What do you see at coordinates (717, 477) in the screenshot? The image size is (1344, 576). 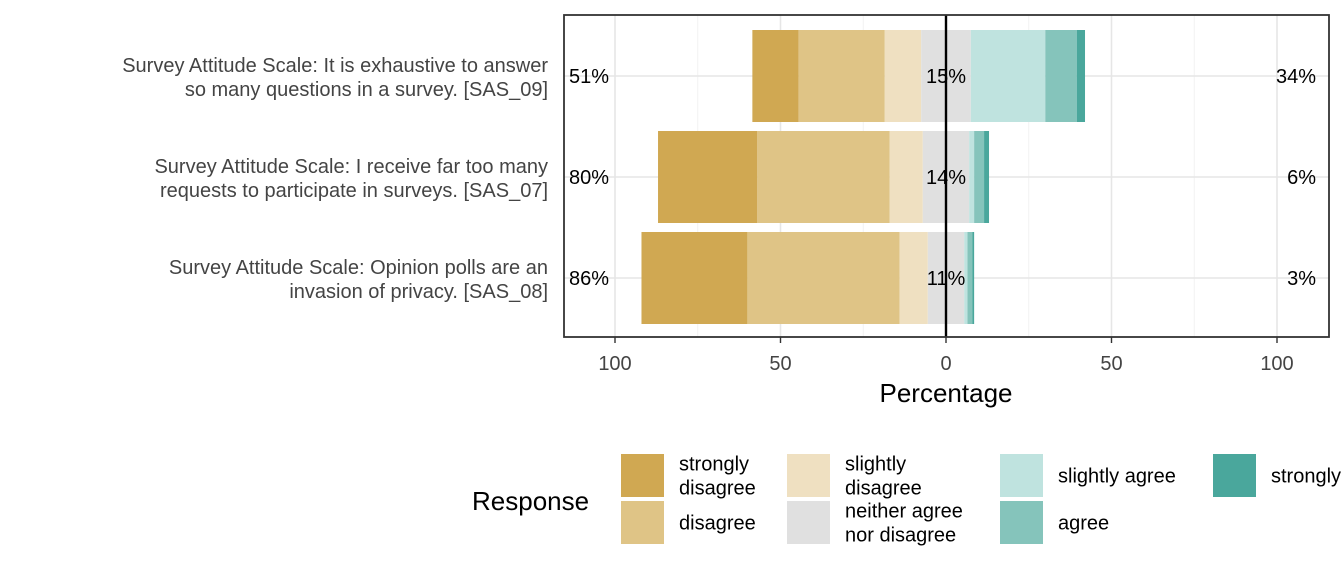 I see `legend-label: strongly disagree` at bounding box center [717, 477].